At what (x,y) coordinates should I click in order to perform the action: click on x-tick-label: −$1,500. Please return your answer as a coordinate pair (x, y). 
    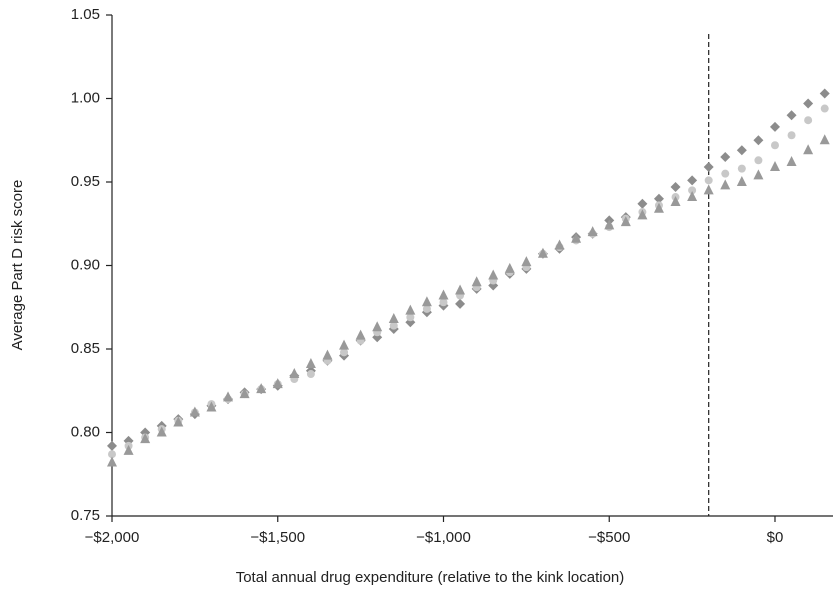
    Looking at the image, I should click on (277, 537).